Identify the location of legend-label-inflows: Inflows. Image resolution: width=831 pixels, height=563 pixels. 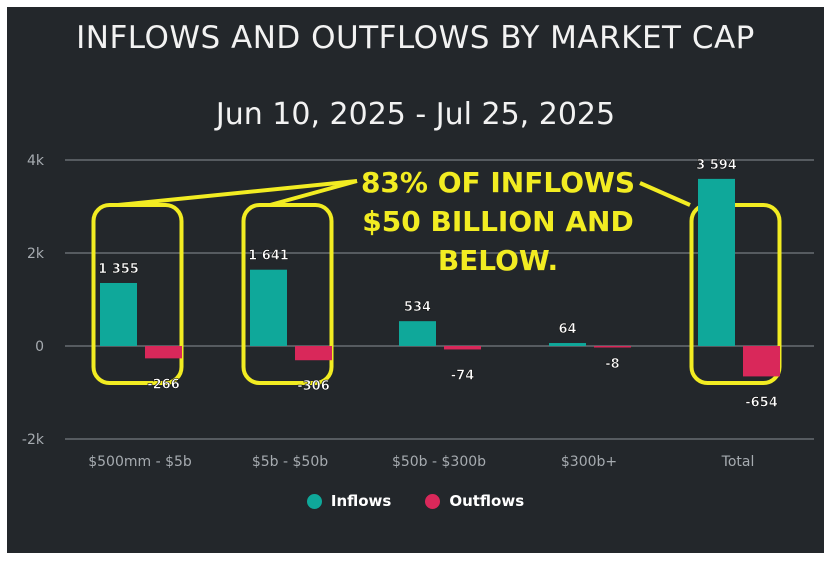
(361, 501).